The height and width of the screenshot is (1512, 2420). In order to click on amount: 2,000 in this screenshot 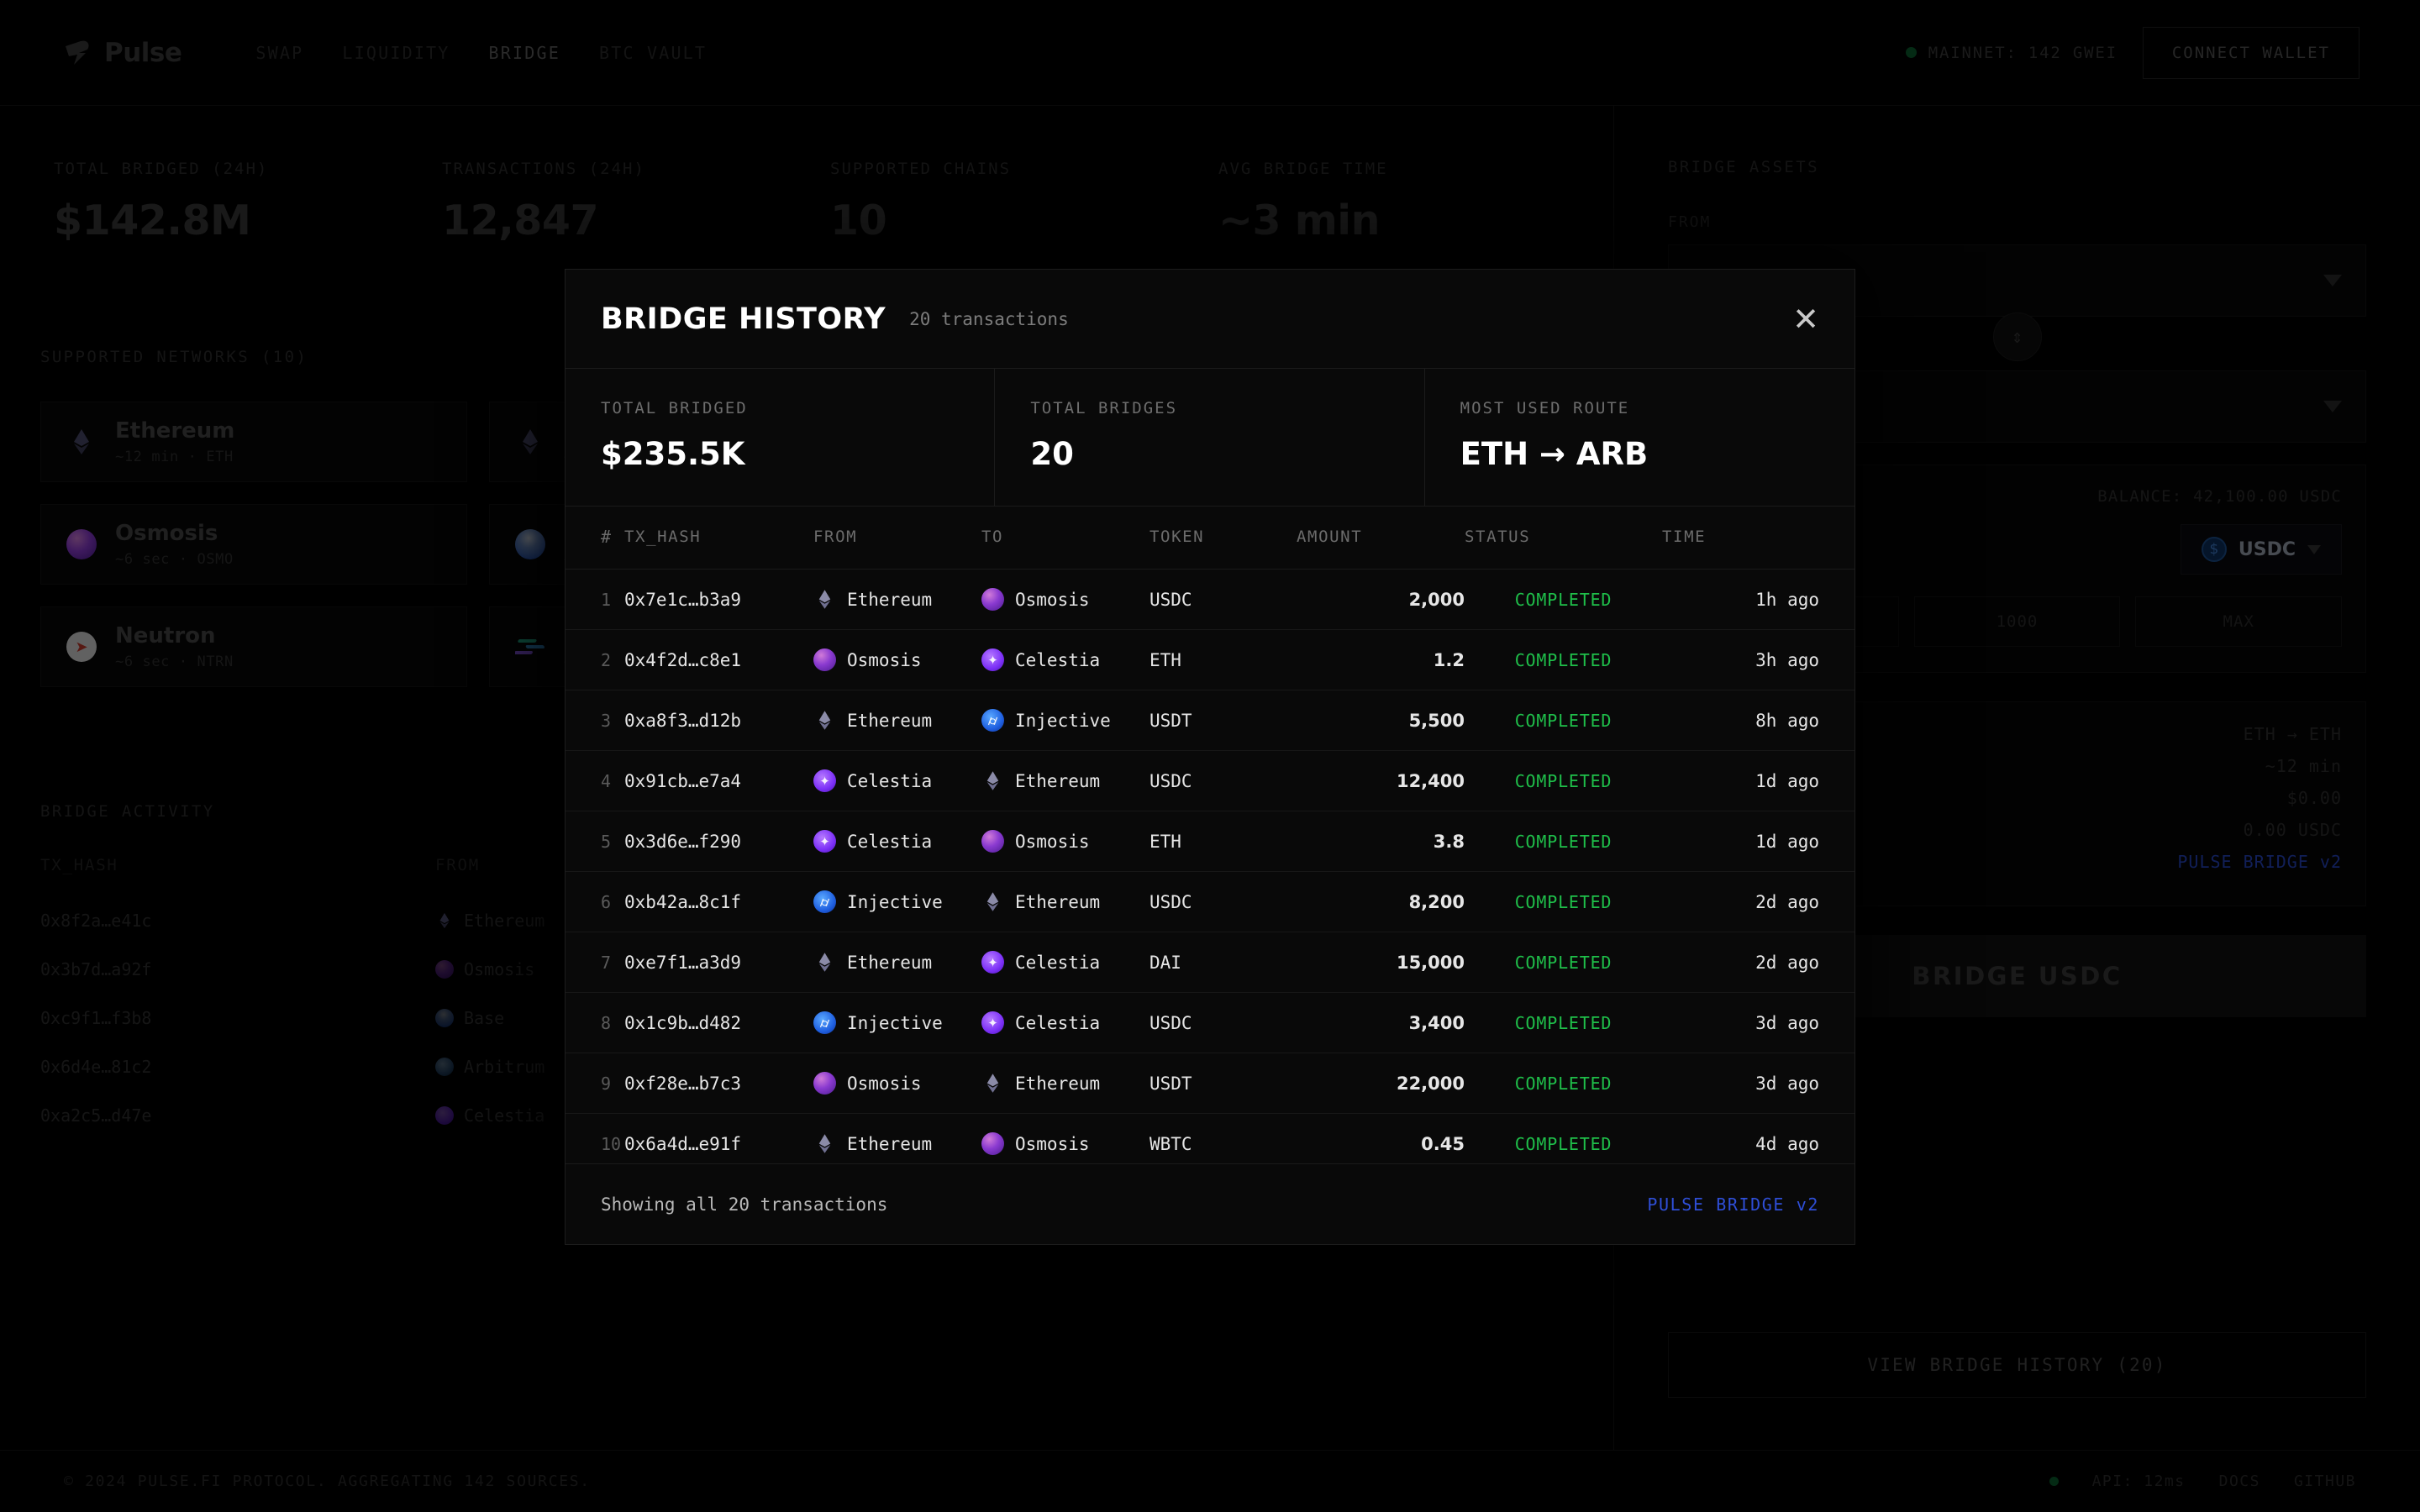, I will do `click(1381, 599)`.